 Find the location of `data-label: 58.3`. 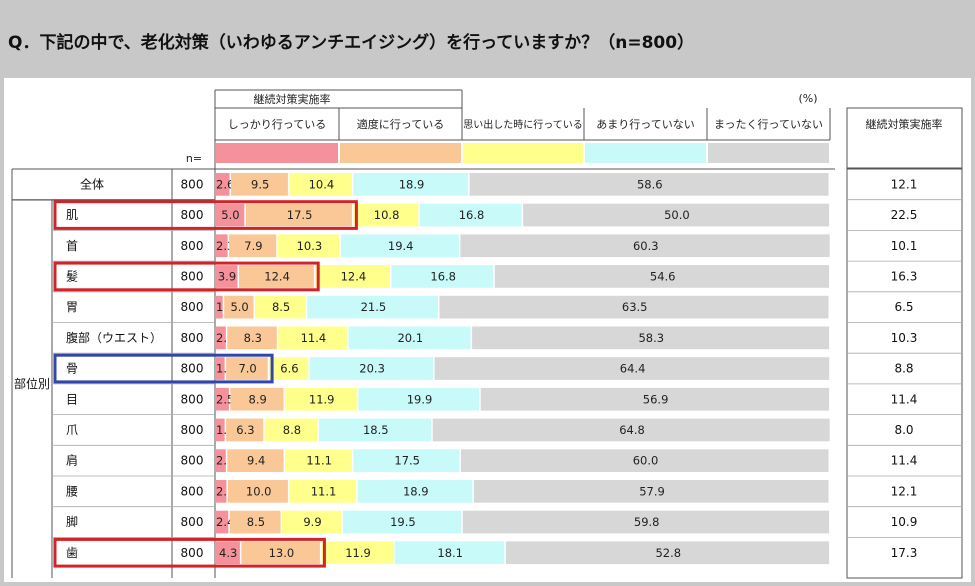

data-label: 58.3 is located at coordinates (651, 338).